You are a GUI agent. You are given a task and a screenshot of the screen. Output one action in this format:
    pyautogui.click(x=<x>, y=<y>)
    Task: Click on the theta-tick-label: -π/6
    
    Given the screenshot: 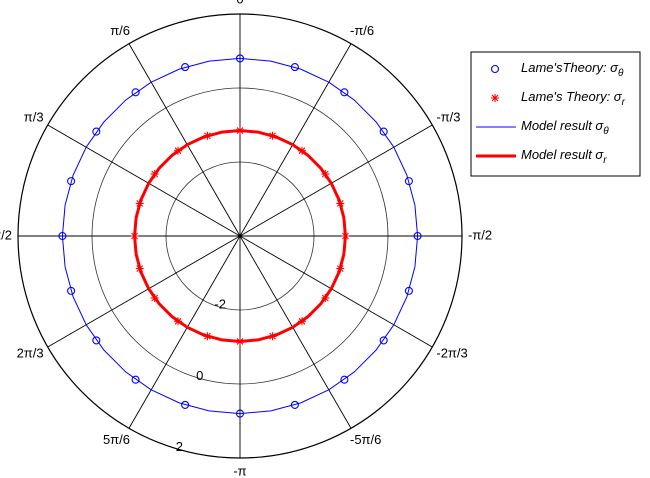 What is the action you would take?
    pyautogui.click(x=362, y=30)
    